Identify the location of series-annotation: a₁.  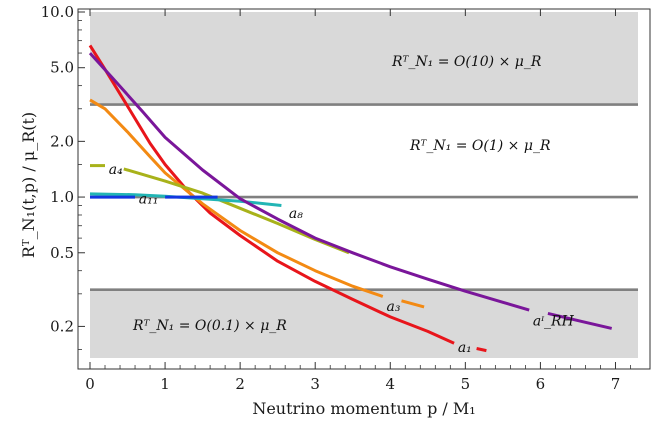
(465, 348).